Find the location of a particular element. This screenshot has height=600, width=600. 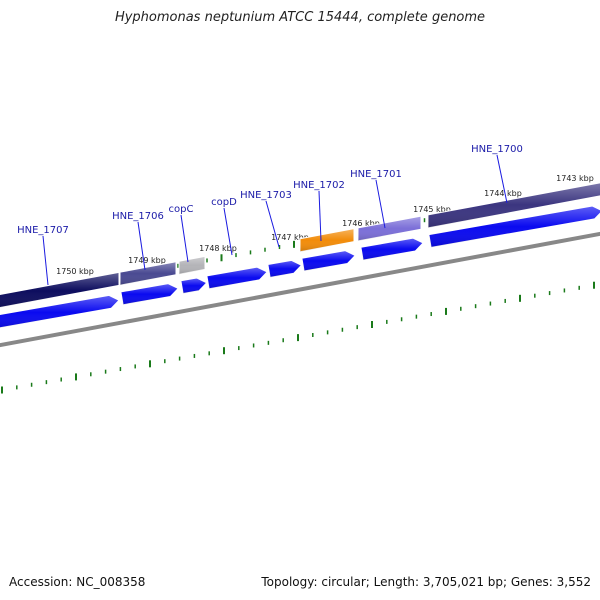

cds-arrow-7-shade is located at coordinates (392, 249).